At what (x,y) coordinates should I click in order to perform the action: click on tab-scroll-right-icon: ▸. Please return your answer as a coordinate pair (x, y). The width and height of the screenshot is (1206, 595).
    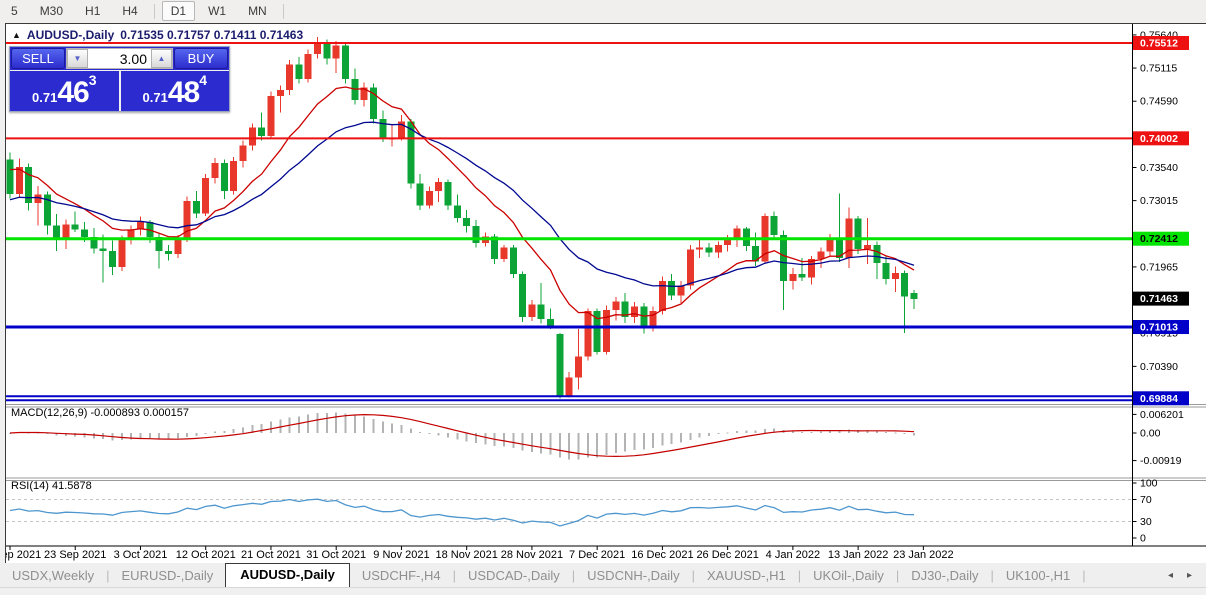
    Looking at the image, I should click on (1189, 575).